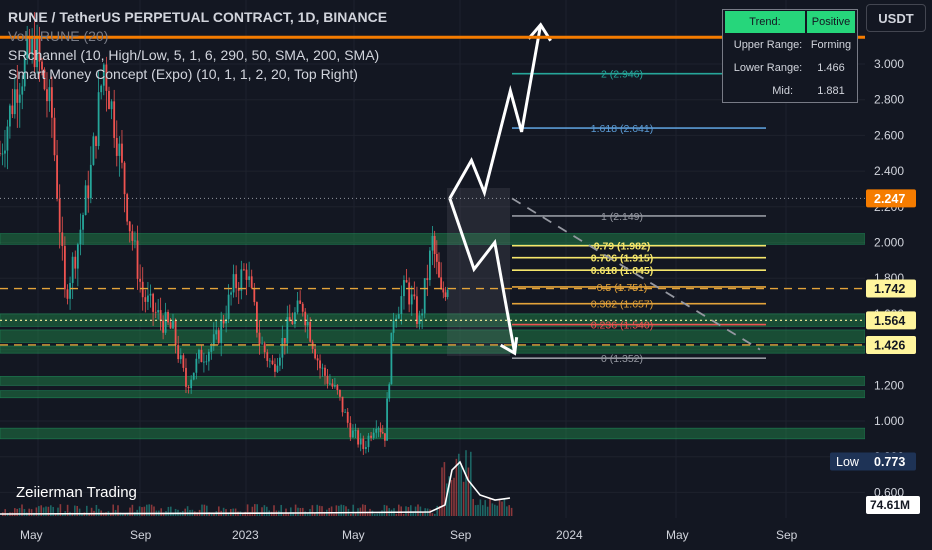 The width and height of the screenshot is (932, 550). Describe the element at coordinates (76, 492) in the screenshot. I see `watermark-text: Zeiierman Trading` at that location.